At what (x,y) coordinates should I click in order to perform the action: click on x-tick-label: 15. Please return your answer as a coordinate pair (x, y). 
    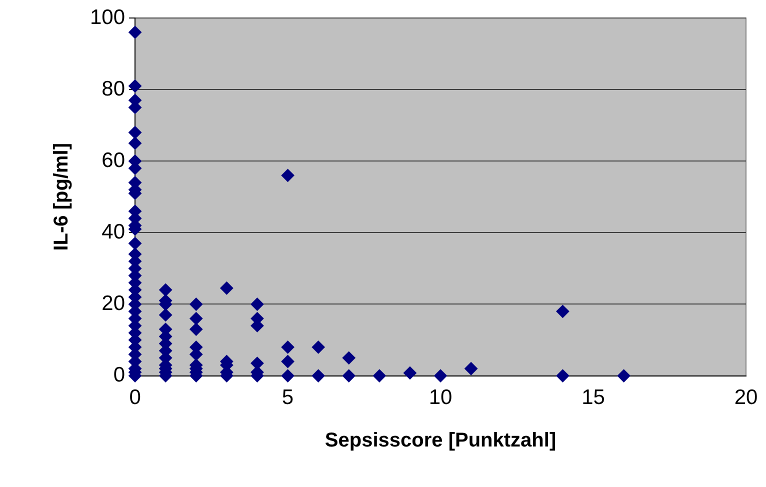
    Looking at the image, I should click on (593, 398).